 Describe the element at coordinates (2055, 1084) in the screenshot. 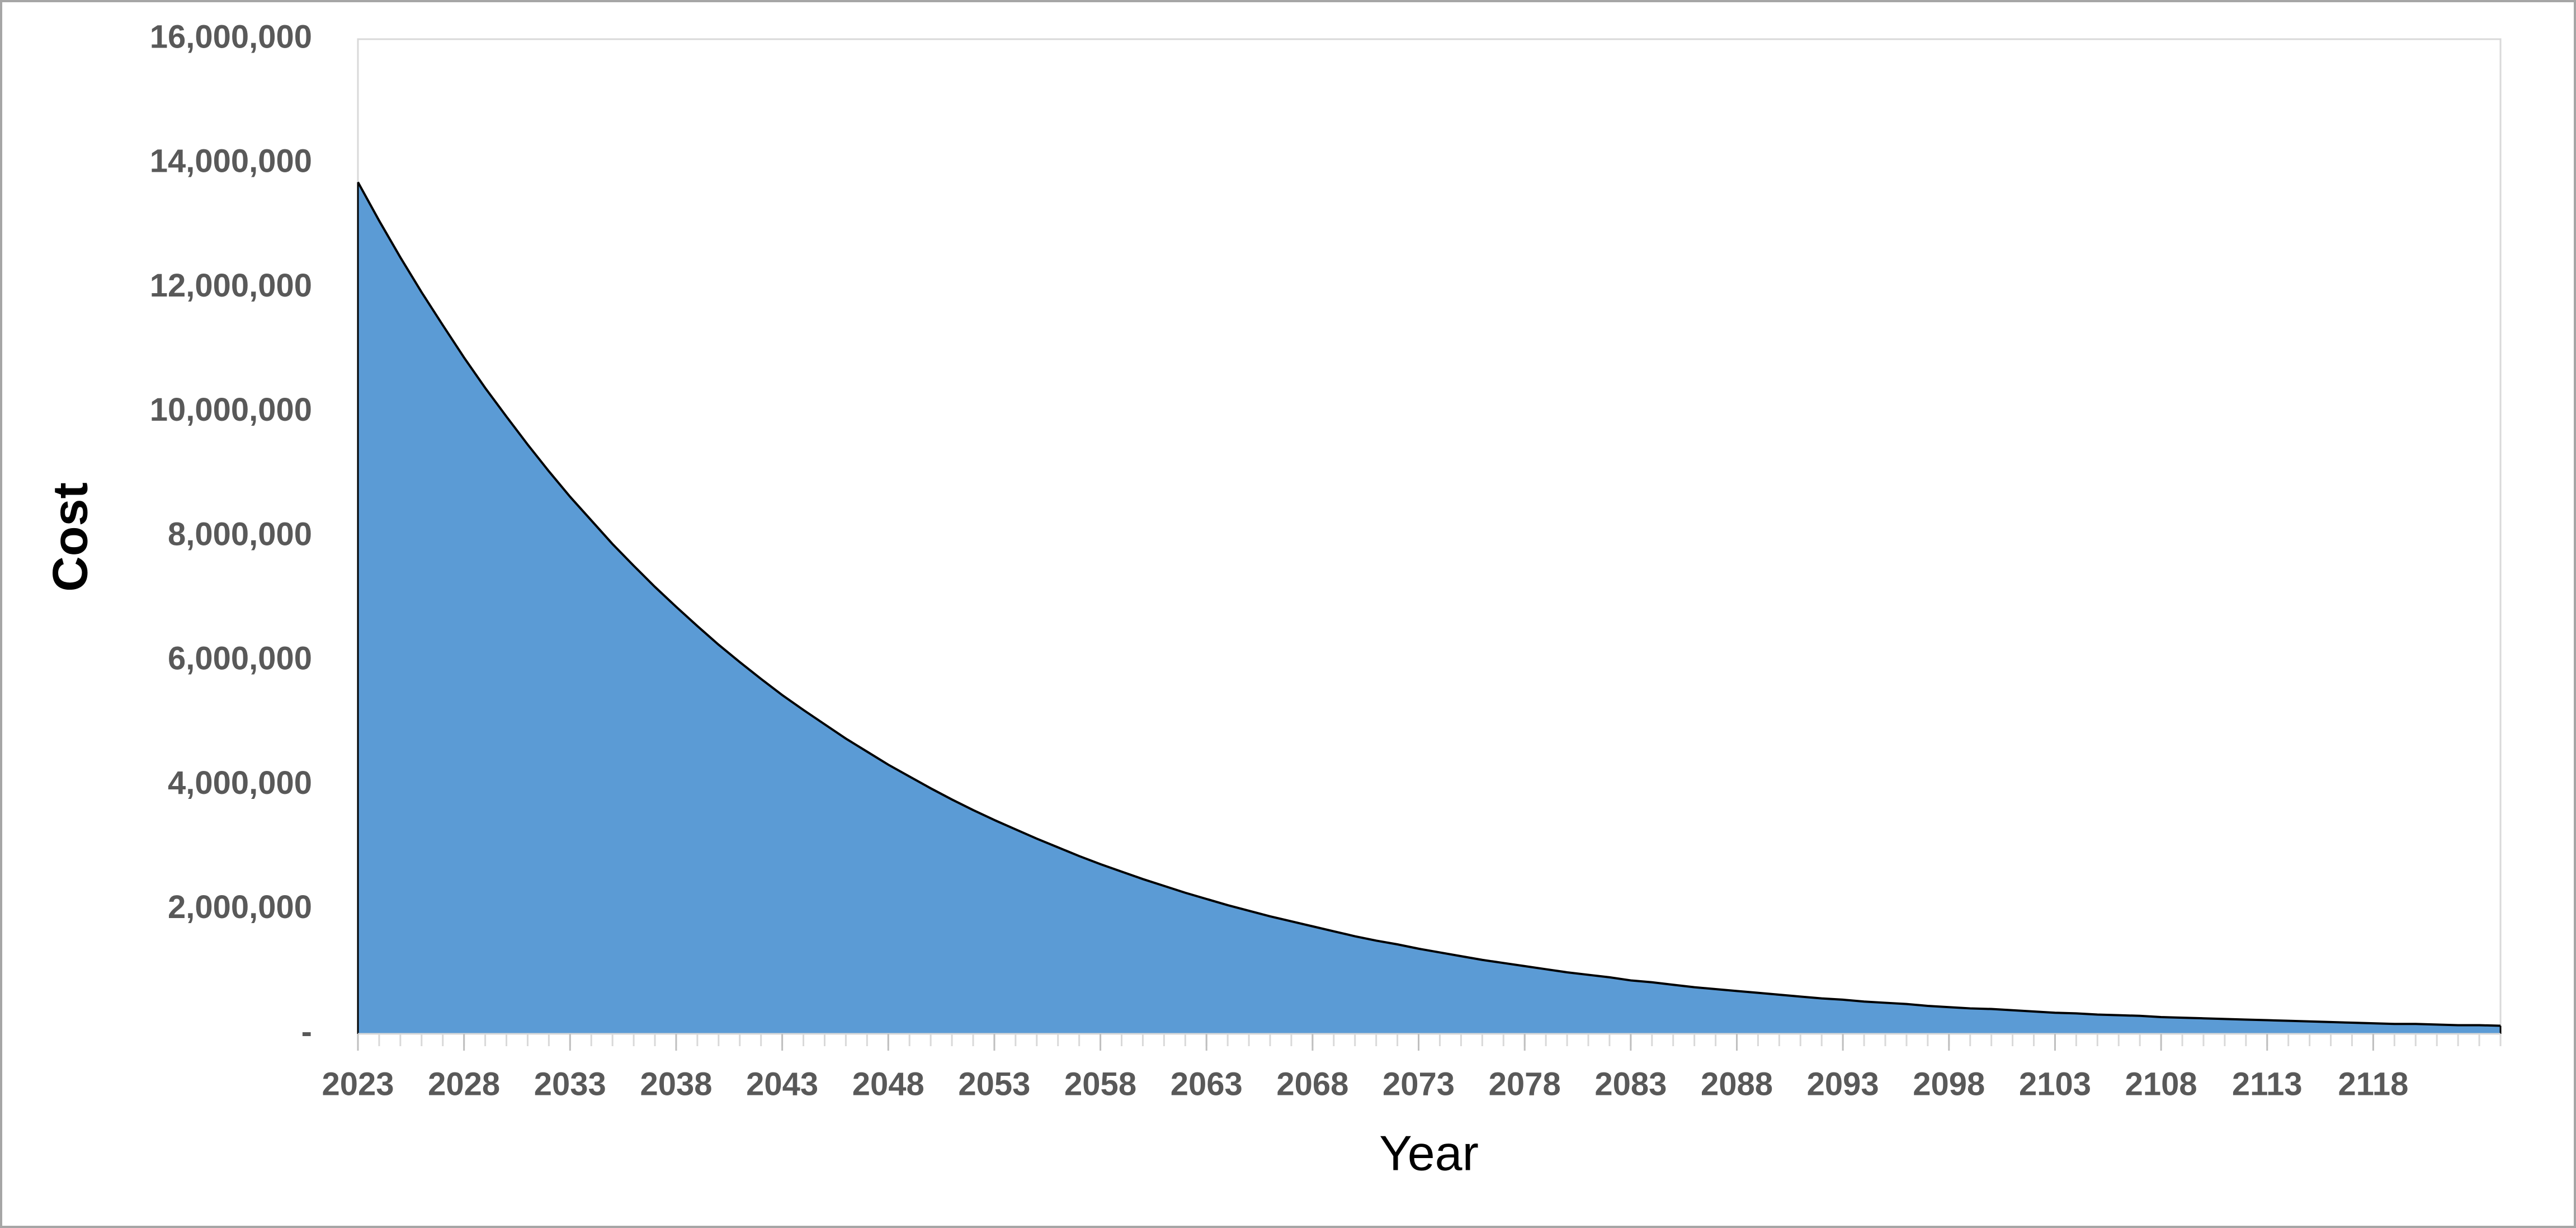

I see `x-tick-label: 2103` at that location.